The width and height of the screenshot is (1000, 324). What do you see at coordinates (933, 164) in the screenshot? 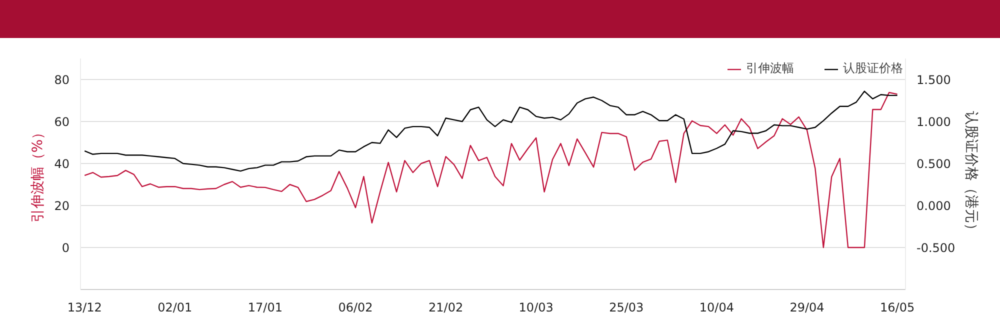
I see `y2-tick-label: 0.500` at bounding box center [933, 164].